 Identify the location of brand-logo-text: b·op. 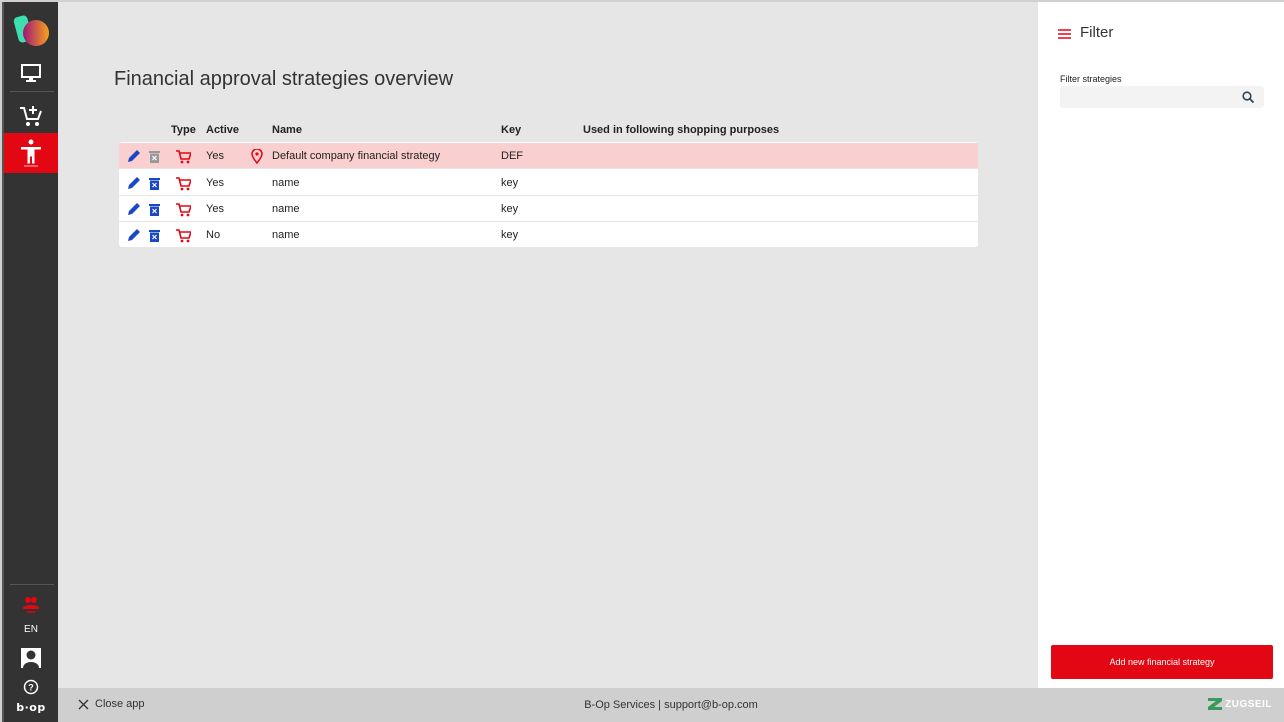
(31, 707).